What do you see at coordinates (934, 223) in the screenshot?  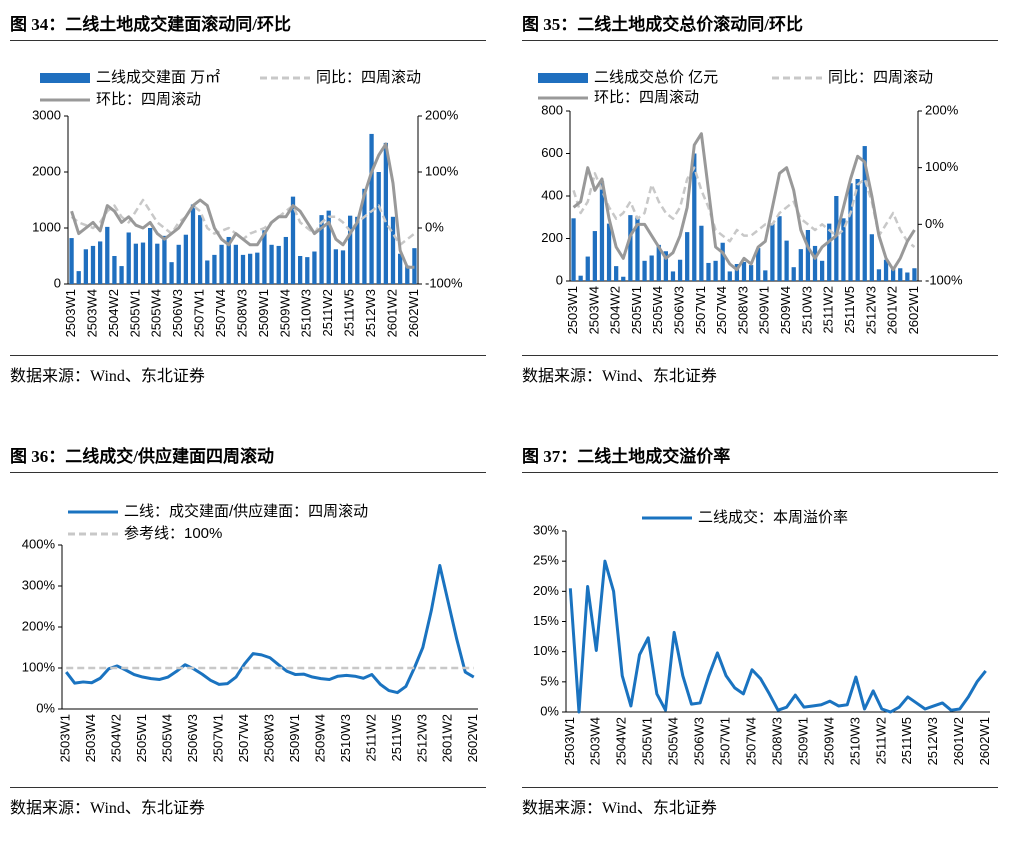 I see `y2-tick-label: 0%` at bounding box center [934, 223].